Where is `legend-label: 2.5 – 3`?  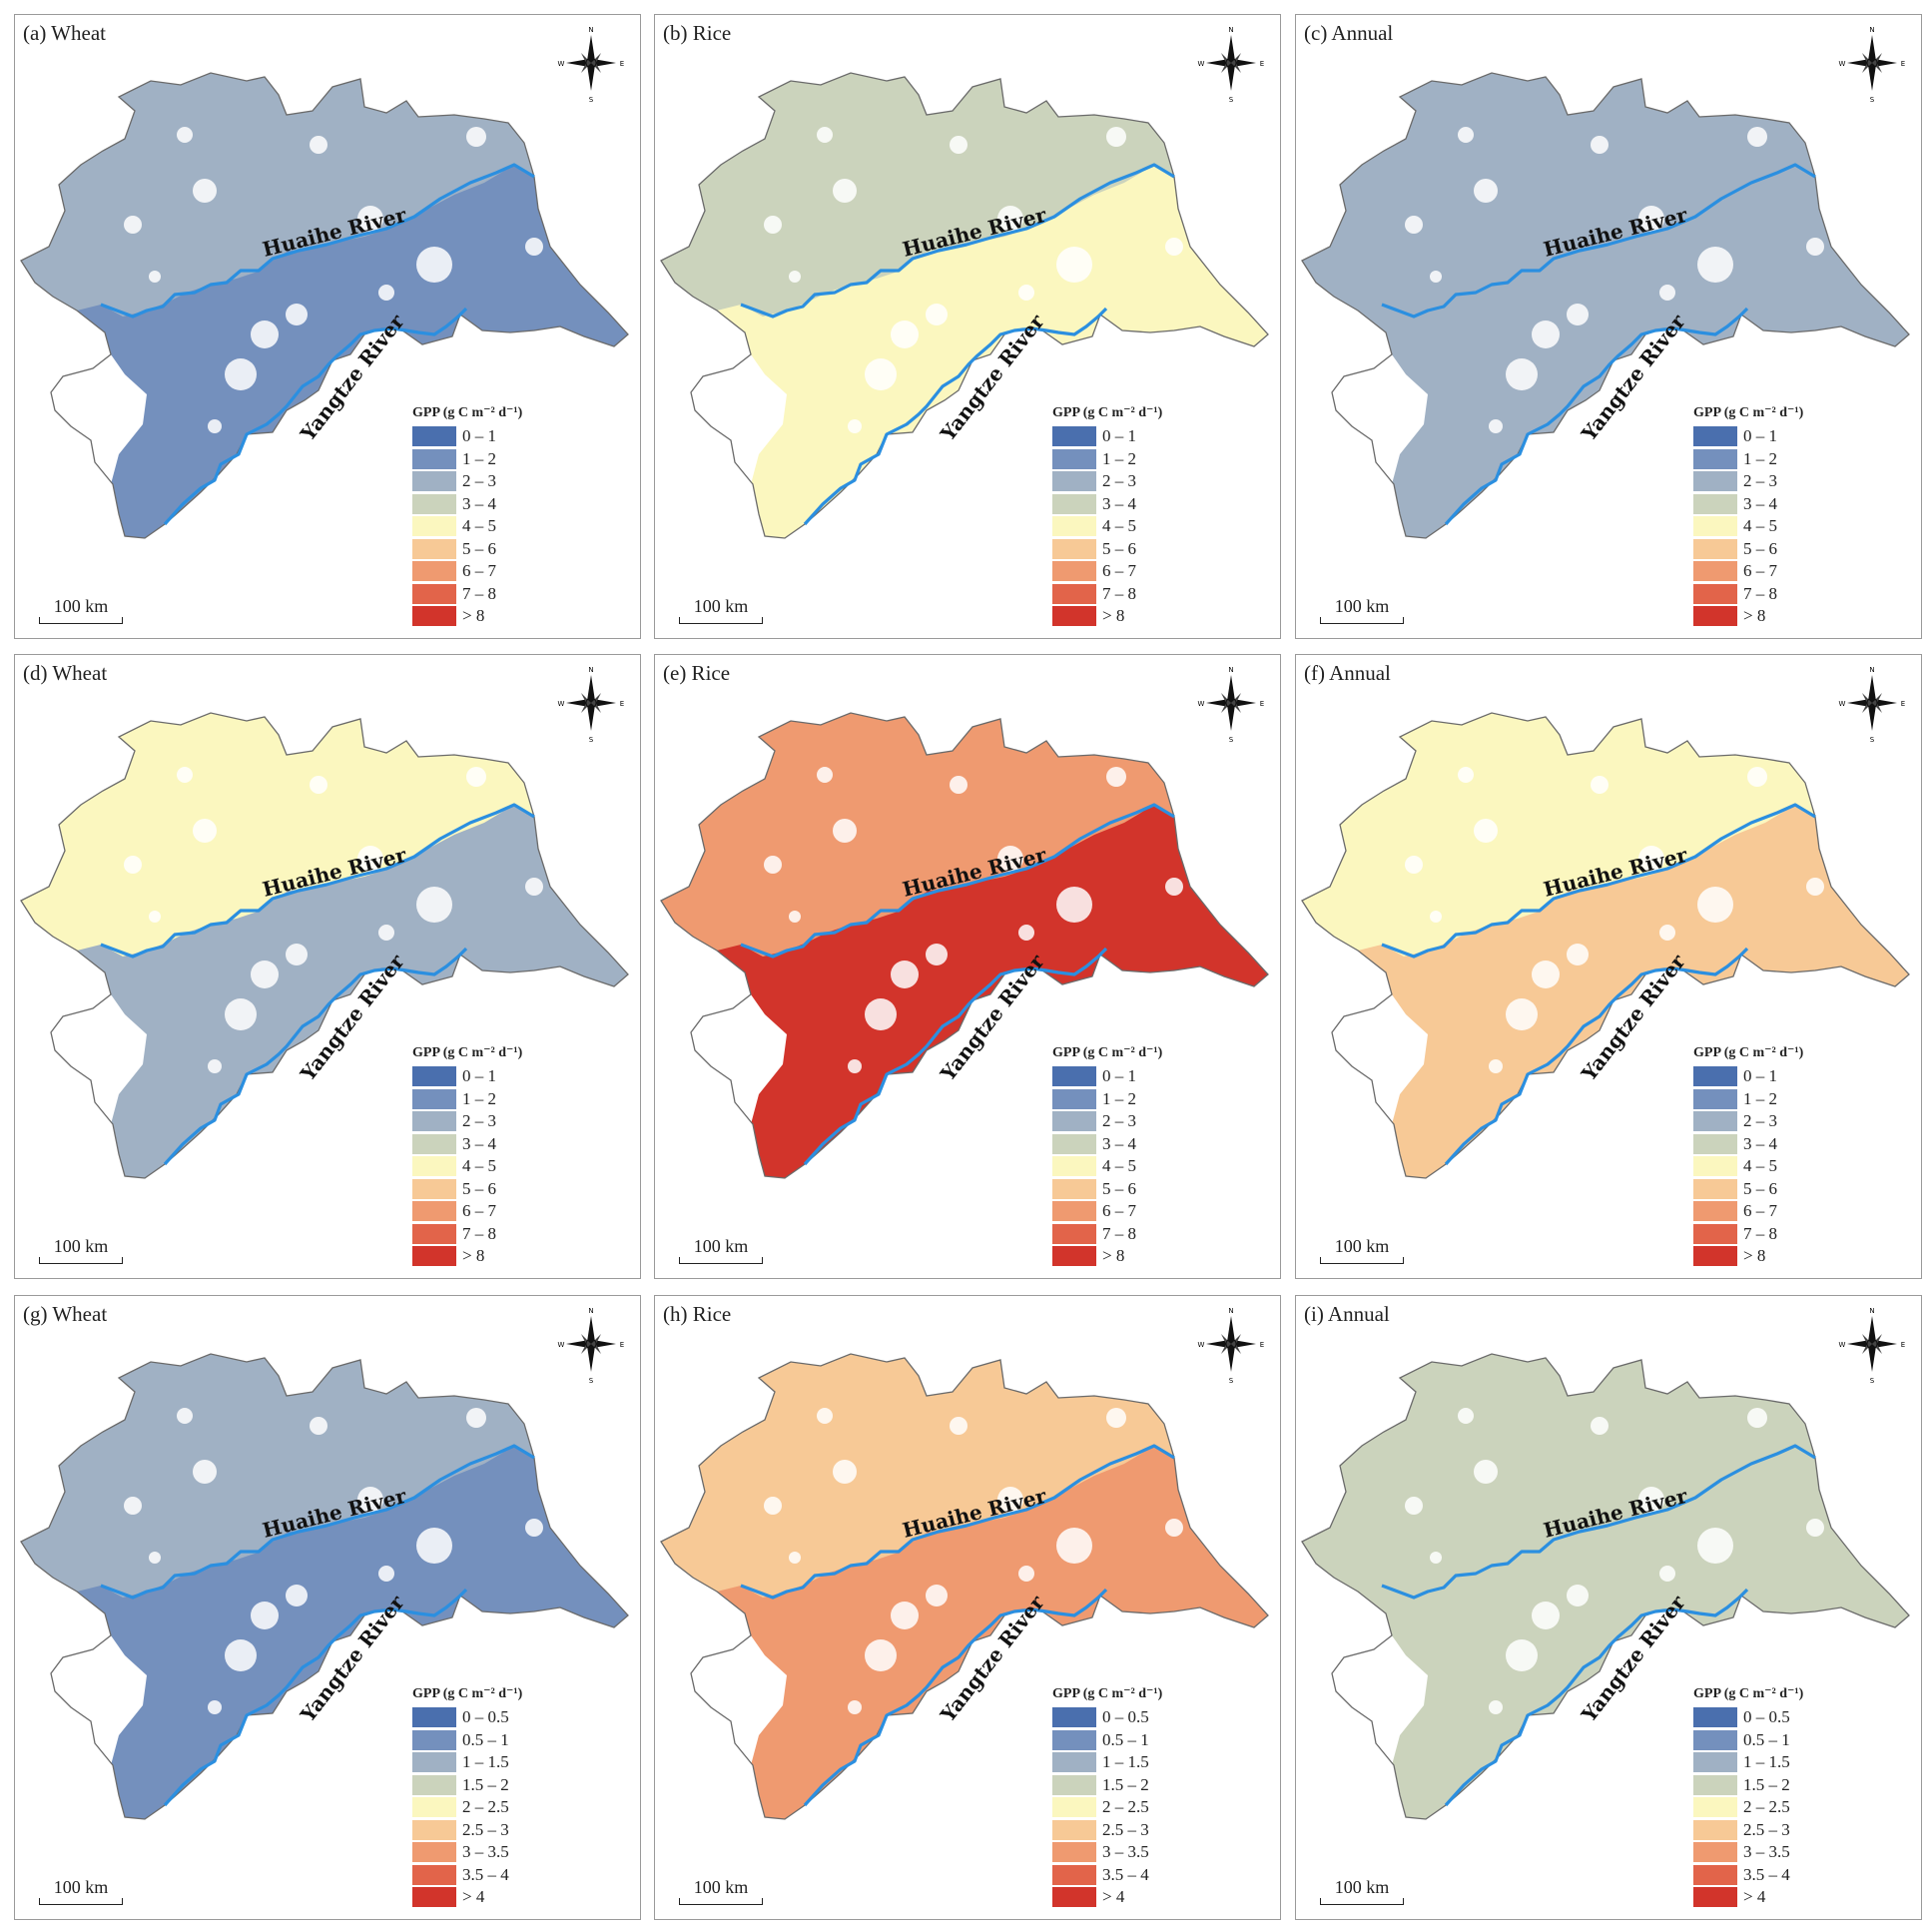
legend-label: 2.5 – 3 is located at coordinates (485, 1829).